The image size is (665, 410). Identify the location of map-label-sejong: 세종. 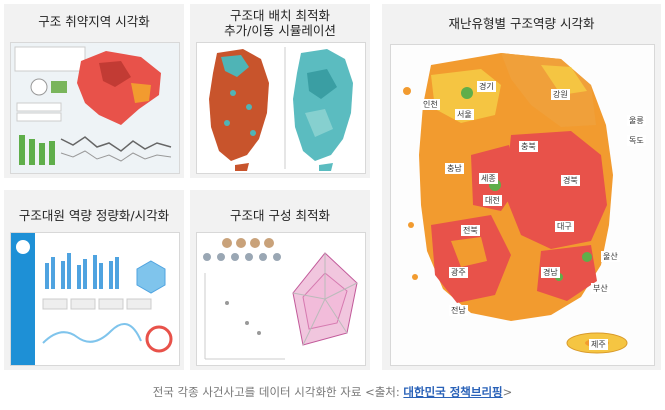
(488, 178).